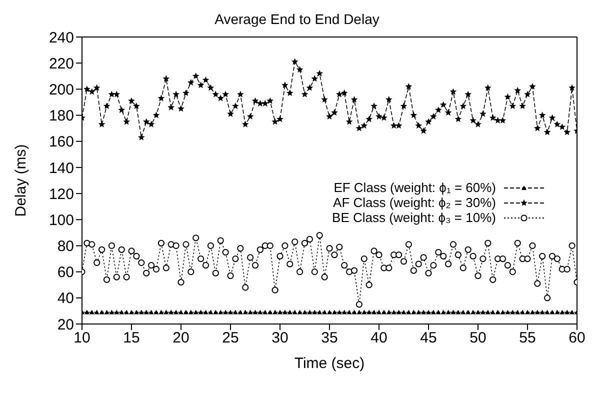 The width and height of the screenshot is (594, 419). Describe the element at coordinates (82, 338) in the screenshot. I see `x-tick-label: 10` at that location.